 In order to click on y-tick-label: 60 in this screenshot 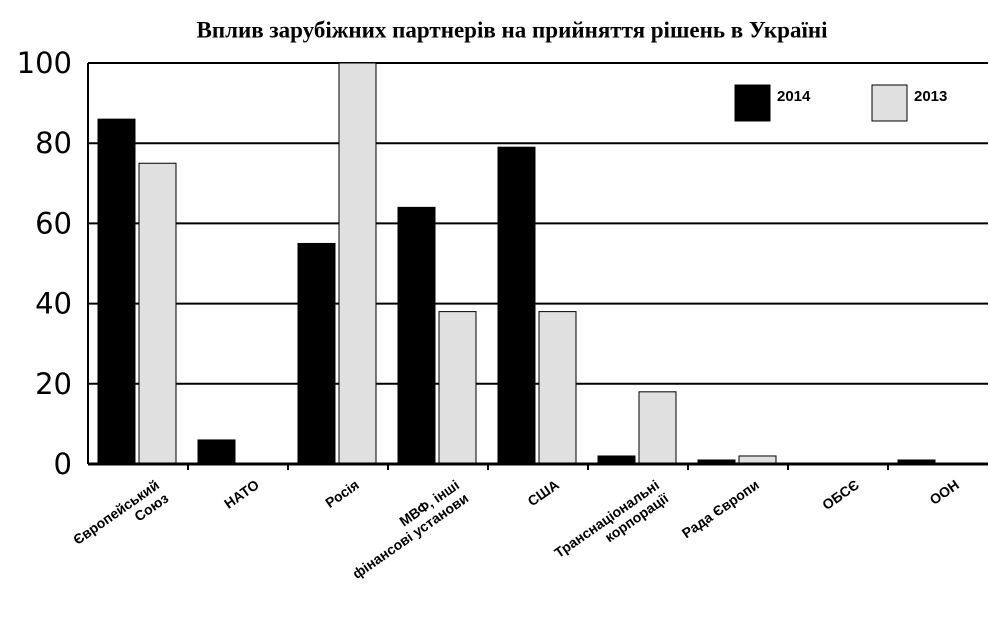, I will do `click(53, 223)`.